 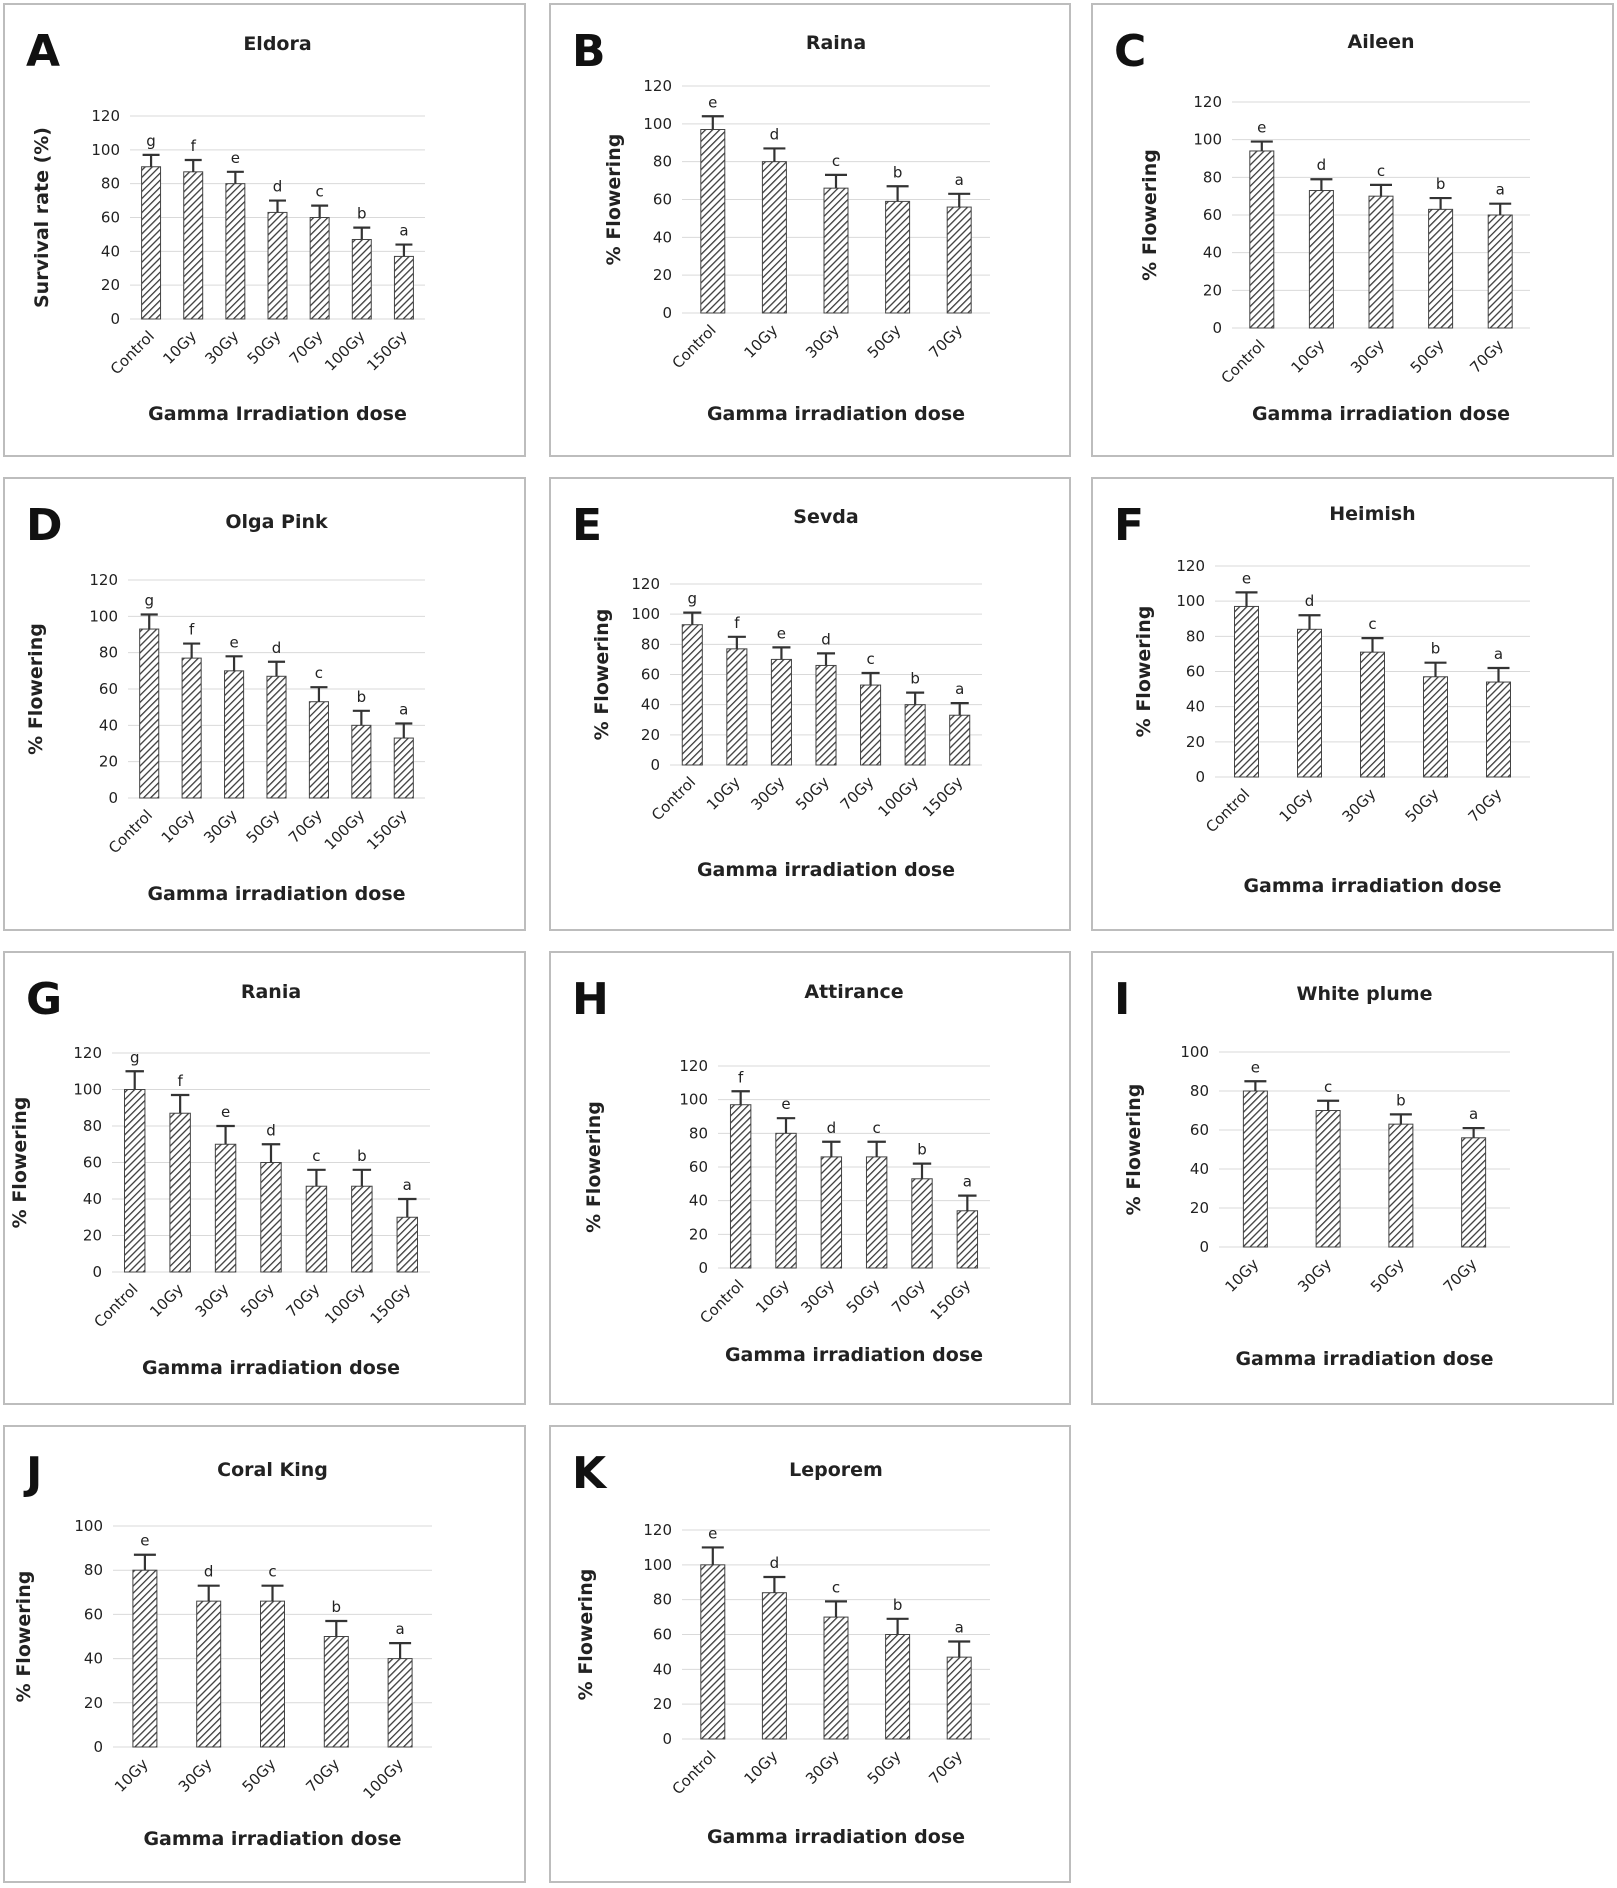 What do you see at coordinates (785, 1104) in the screenshot?
I see `significance-label: e` at bounding box center [785, 1104].